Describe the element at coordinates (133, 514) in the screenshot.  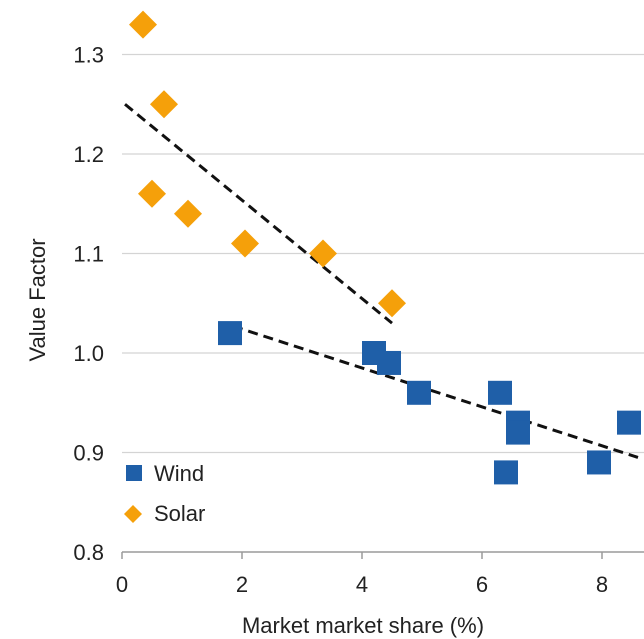
I see `legend-solar-marker` at that location.